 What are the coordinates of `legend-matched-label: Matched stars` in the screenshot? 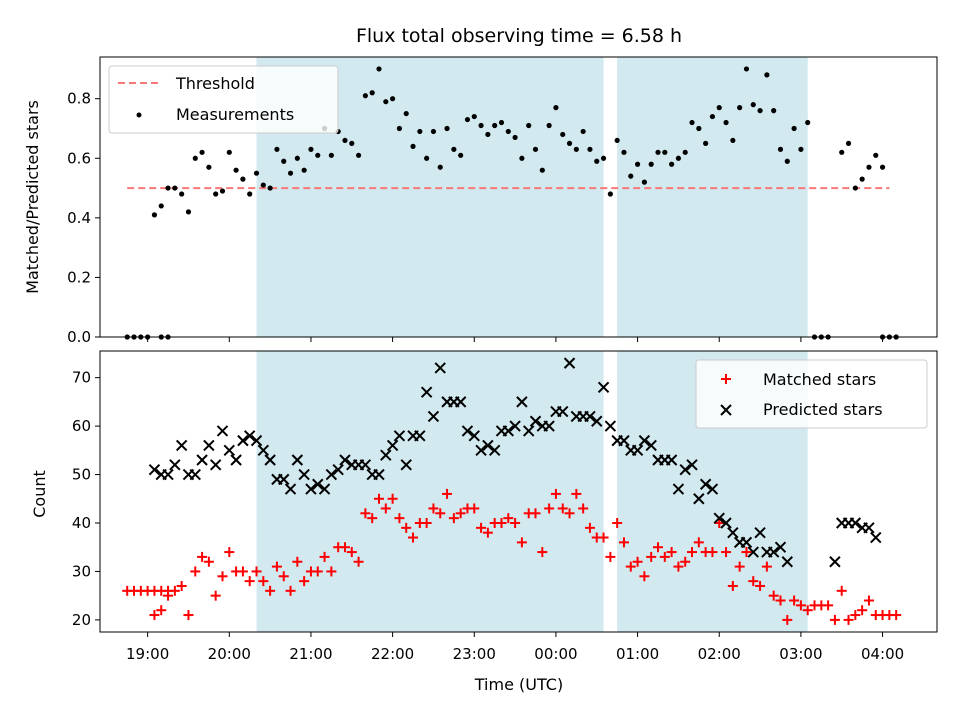 It's located at (819, 379).